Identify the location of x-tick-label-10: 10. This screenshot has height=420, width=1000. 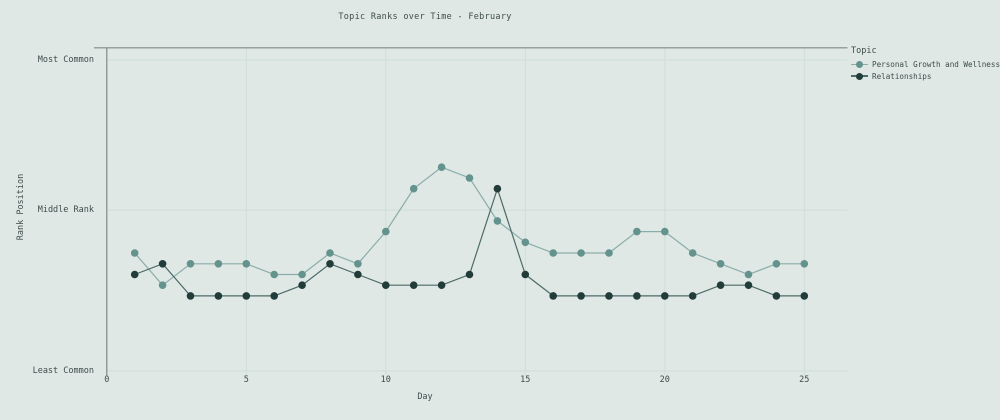
(385, 380).